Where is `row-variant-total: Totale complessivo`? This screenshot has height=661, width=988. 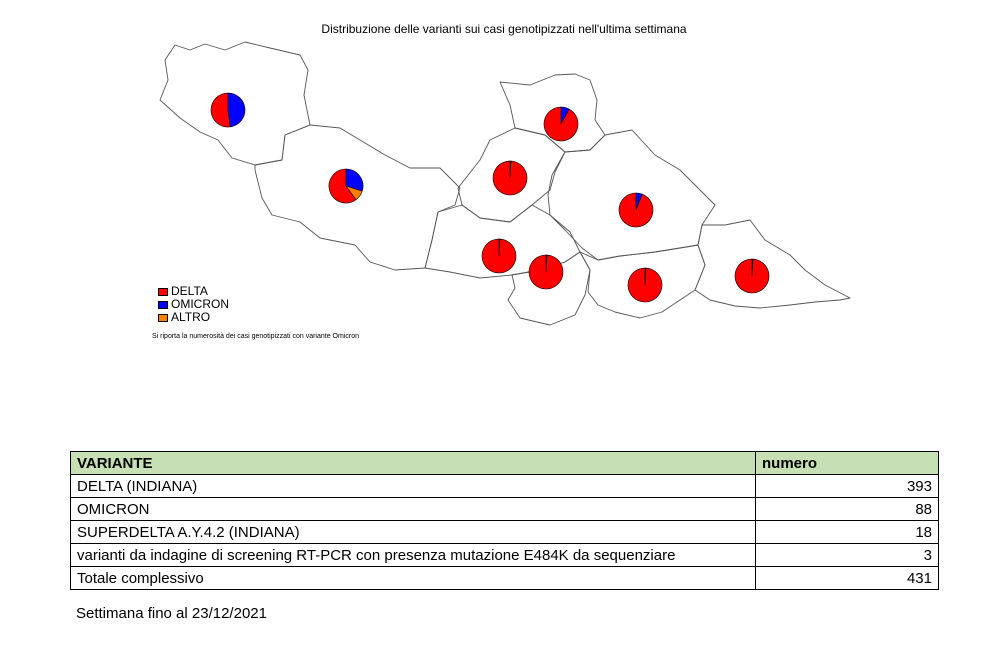
row-variant-total: Totale complessivo is located at coordinates (413, 578).